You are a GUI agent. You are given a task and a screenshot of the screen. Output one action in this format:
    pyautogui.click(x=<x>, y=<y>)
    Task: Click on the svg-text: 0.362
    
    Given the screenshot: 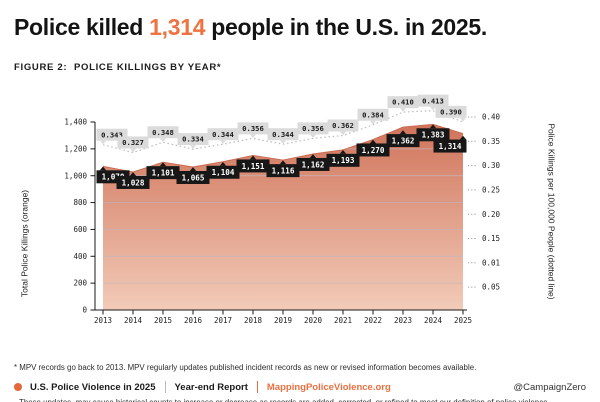 What is the action you would take?
    pyautogui.click(x=343, y=125)
    